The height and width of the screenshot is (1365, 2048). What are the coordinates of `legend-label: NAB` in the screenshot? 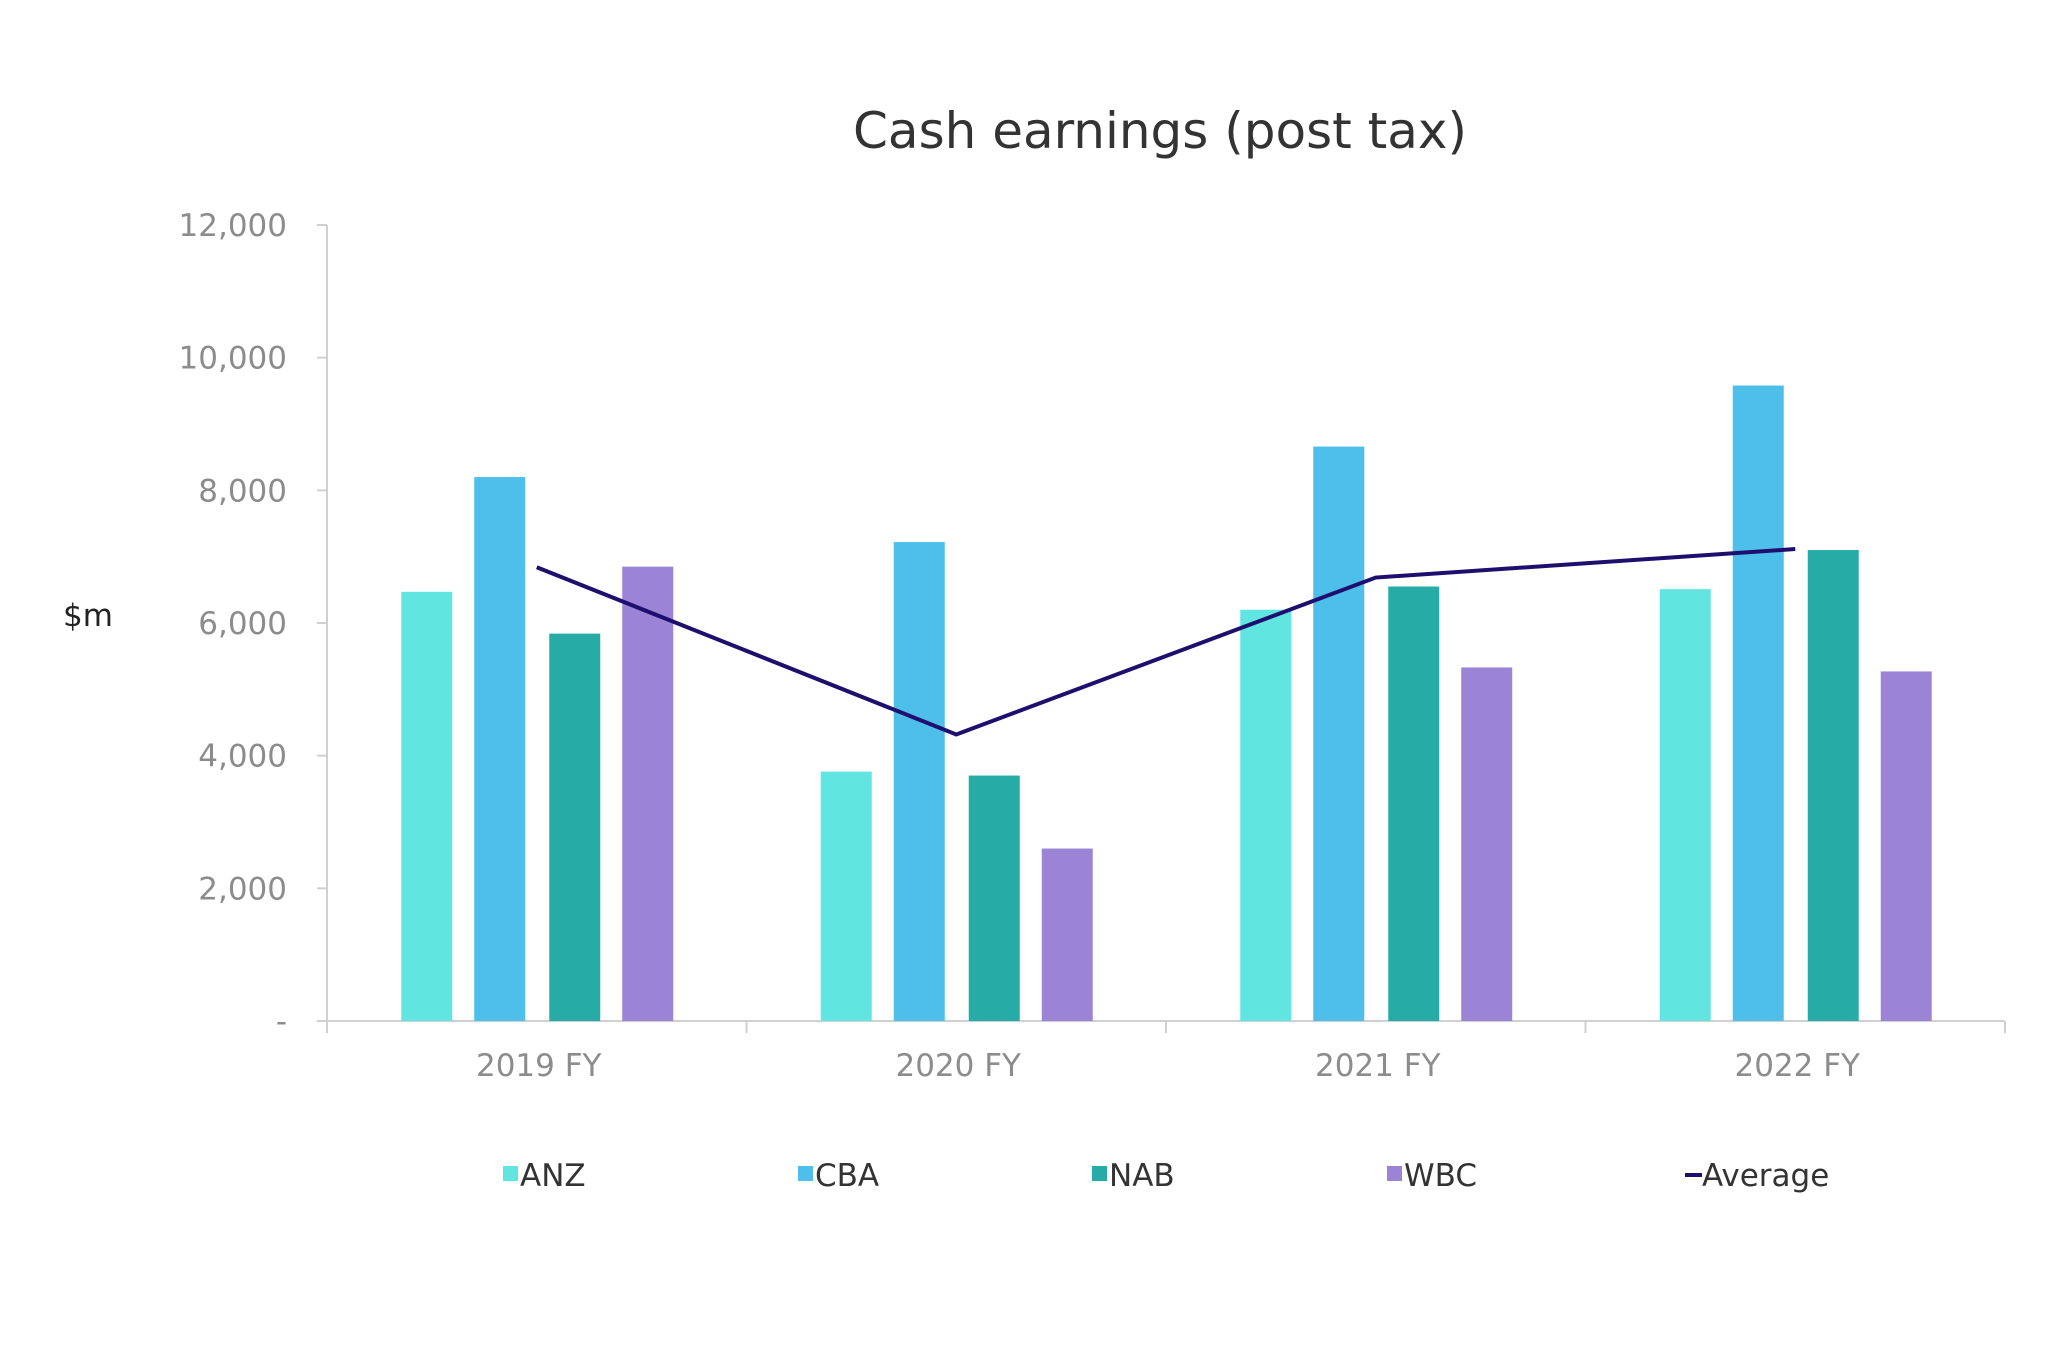 It's located at (1142, 1176).